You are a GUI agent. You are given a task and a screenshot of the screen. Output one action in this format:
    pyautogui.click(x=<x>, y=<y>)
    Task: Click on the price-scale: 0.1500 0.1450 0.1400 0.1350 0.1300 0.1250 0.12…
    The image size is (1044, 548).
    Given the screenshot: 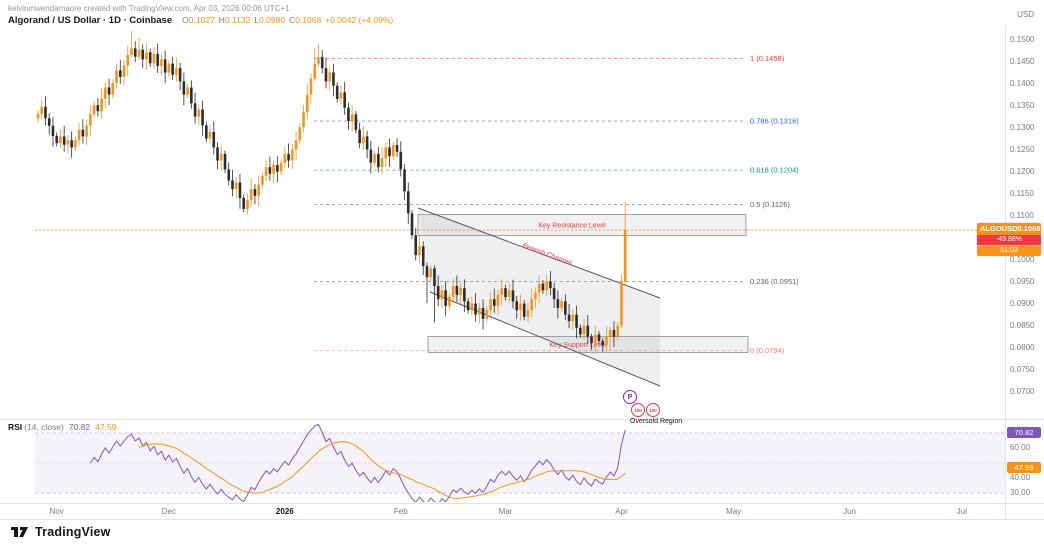 What is the action you would take?
    pyautogui.click(x=1025, y=259)
    